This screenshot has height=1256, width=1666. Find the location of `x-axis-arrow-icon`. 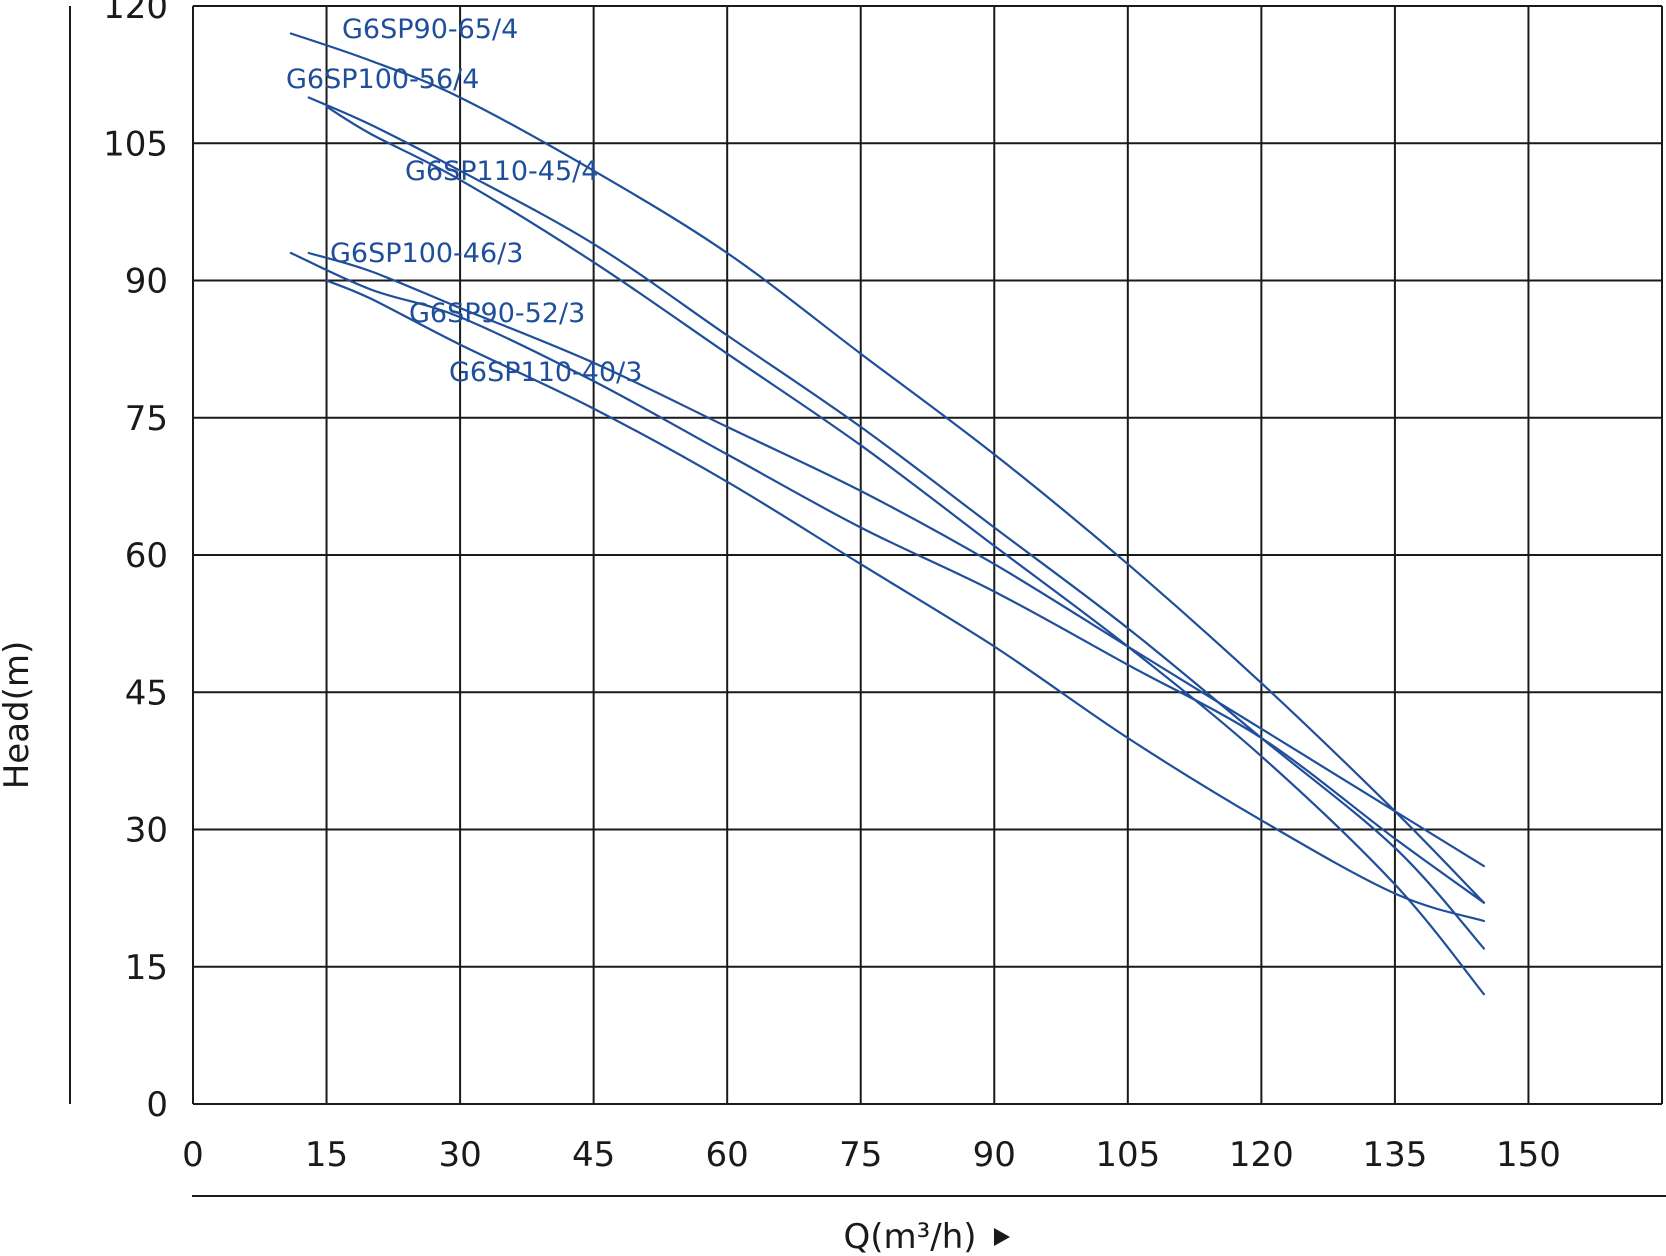

x-axis-arrow-icon is located at coordinates (1002, 1237).